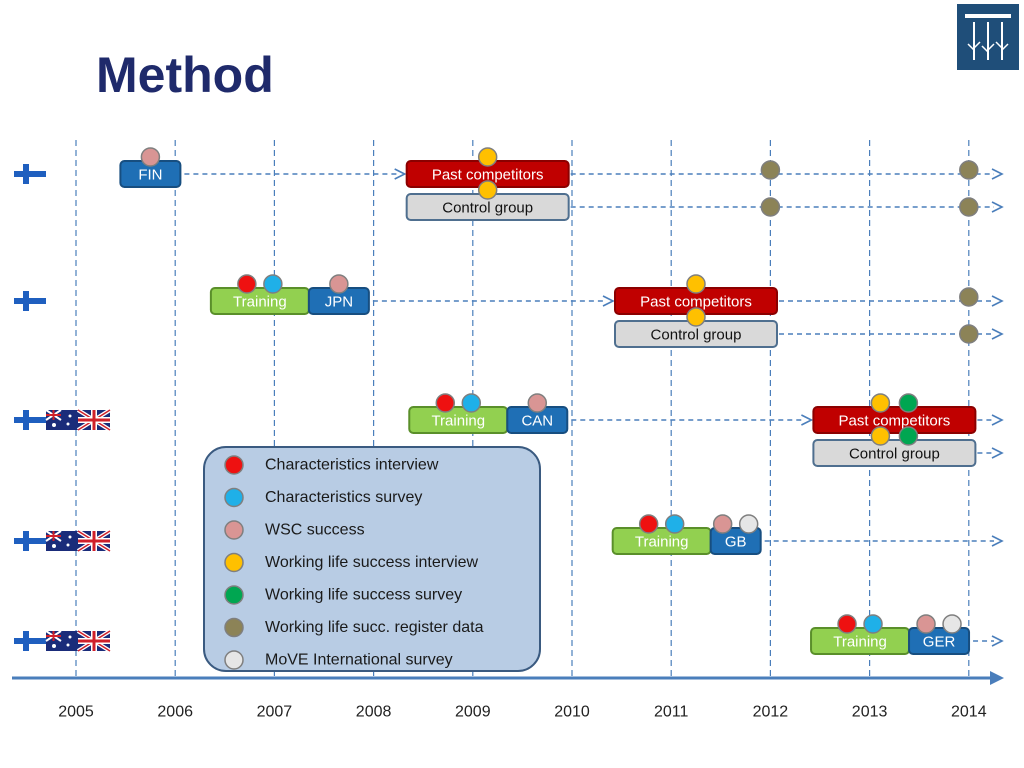 The width and height of the screenshot is (1024, 768). What do you see at coordinates (509, 634) in the screenshot?
I see `cohort-row: Training GER` at bounding box center [509, 634].